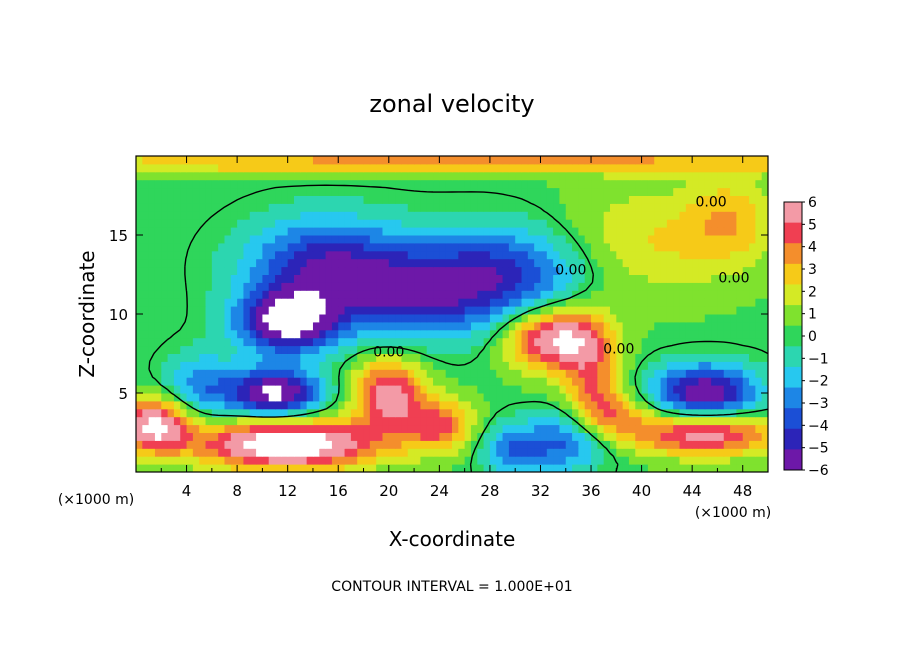 The image size is (904, 654). Describe the element at coordinates (187, 491) in the screenshot. I see `x-tick-label: 4` at that location.